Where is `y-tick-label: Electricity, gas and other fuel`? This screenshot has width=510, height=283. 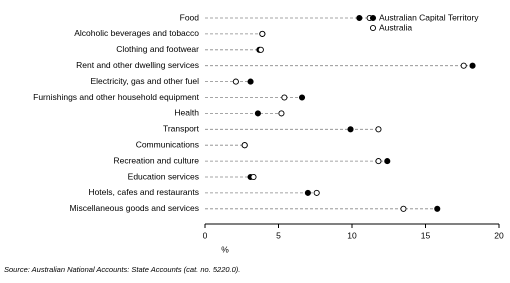
y-tick-label: Electricity, gas and other fuel is located at coordinates (144, 81).